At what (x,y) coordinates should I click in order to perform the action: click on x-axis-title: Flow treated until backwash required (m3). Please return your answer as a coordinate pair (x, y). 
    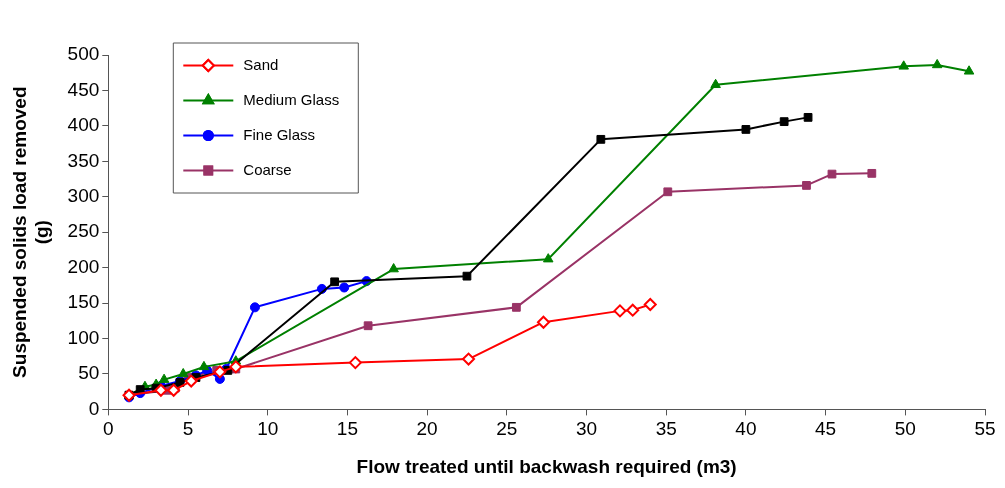
    Looking at the image, I should click on (546, 466).